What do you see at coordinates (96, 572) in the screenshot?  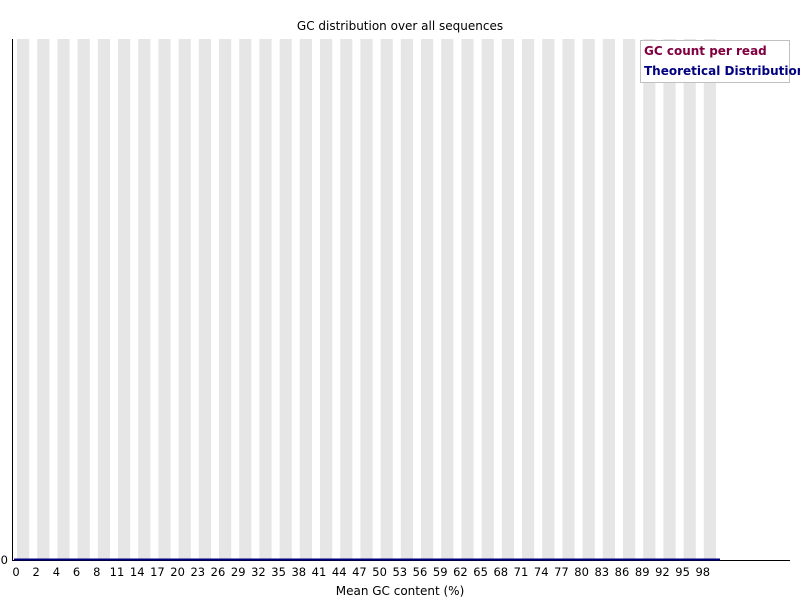 I see `x-tick-label: 8` at bounding box center [96, 572].